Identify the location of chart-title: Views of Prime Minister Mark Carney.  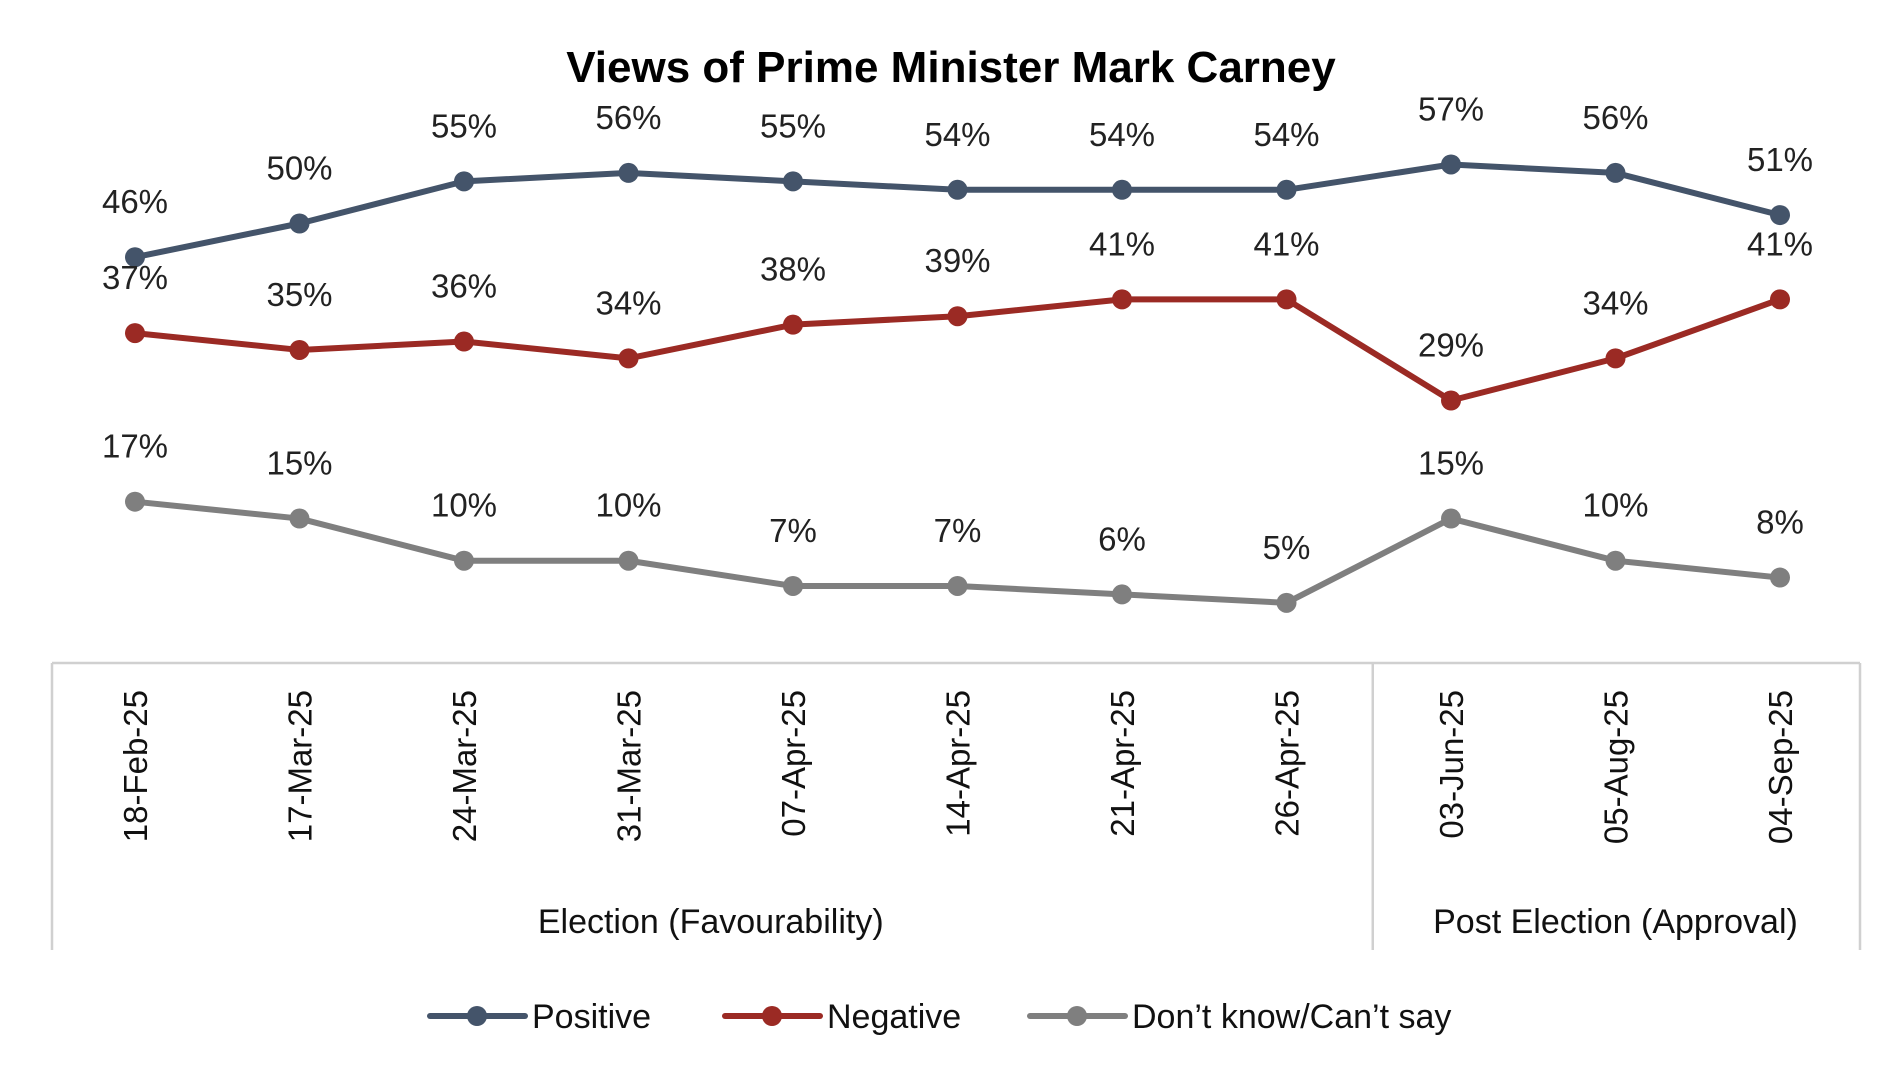
(951, 67).